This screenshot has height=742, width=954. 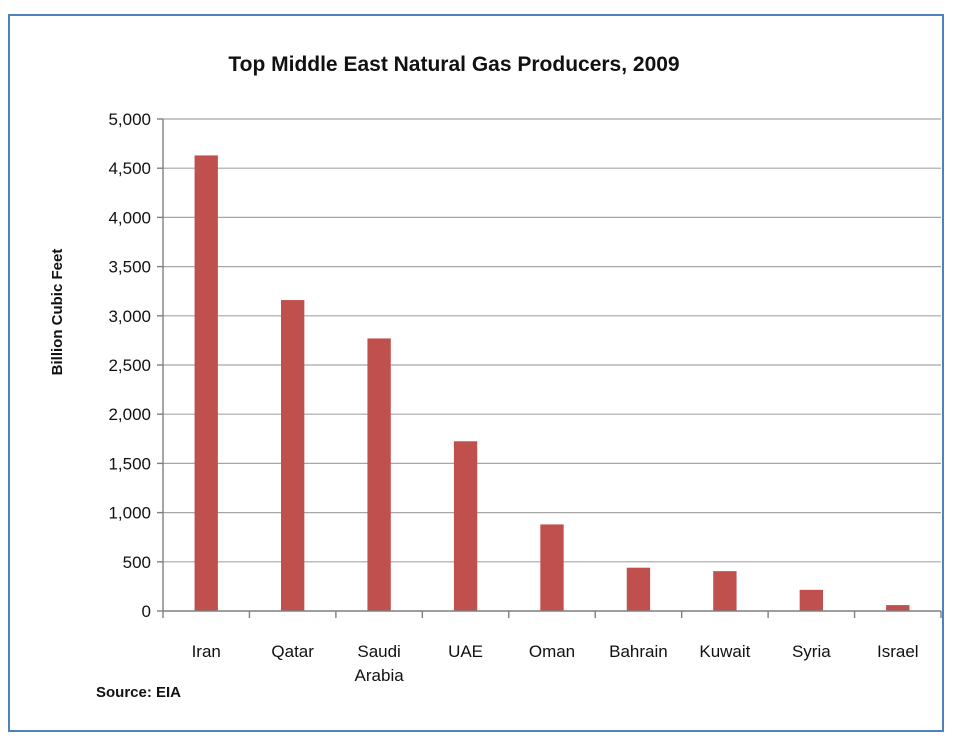 I want to click on y-tick-label: 2,000, so click(x=129, y=414).